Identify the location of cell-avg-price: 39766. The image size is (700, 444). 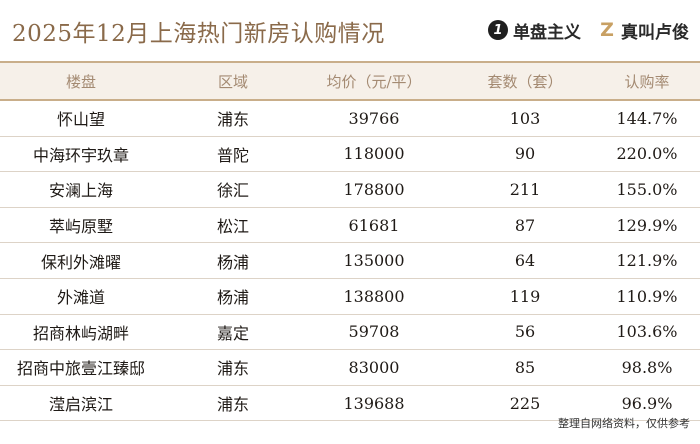
(374, 118).